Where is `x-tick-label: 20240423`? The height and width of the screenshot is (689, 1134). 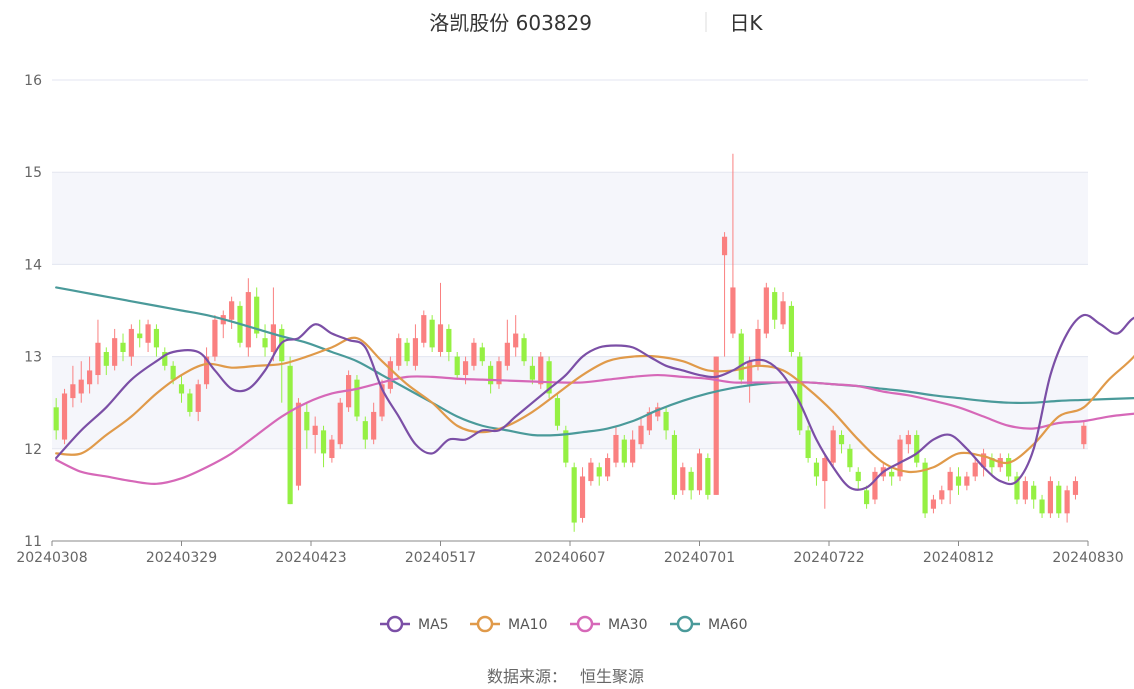 x-tick-label: 20240423 is located at coordinates (310, 558).